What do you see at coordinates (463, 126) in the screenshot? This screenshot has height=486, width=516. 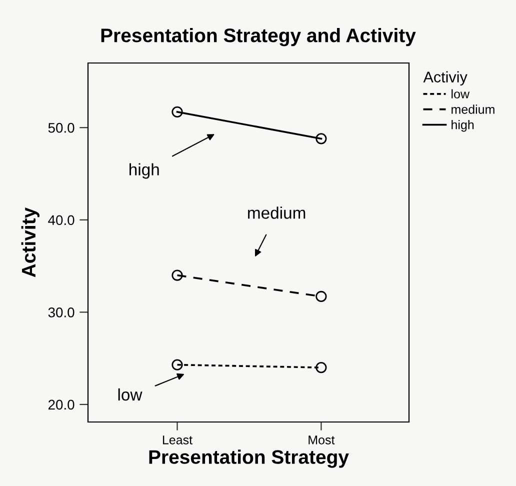 I see `legend-label: high` at bounding box center [463, 126].